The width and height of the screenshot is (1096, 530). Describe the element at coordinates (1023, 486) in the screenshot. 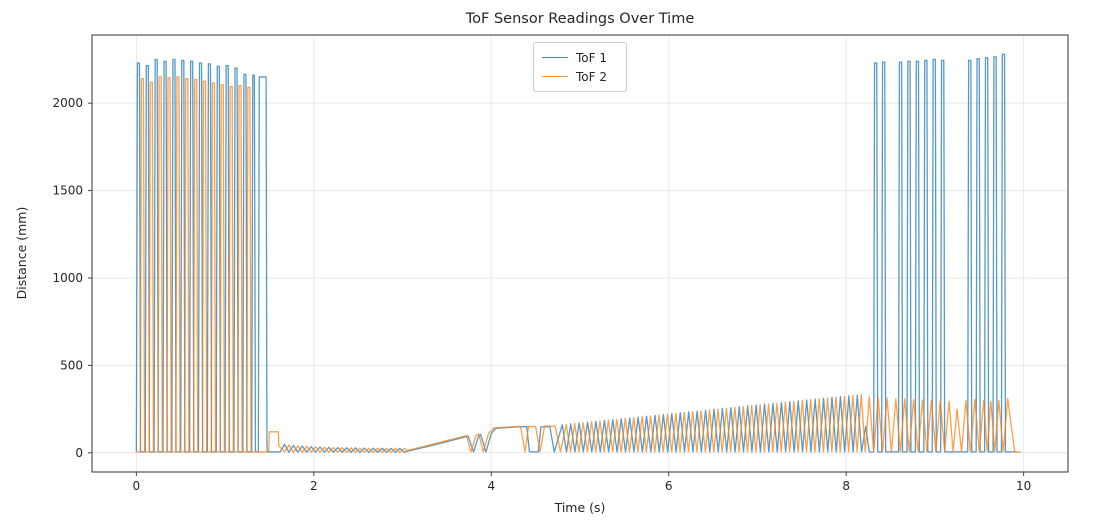

I see `x-tick-label: 10` at that location.